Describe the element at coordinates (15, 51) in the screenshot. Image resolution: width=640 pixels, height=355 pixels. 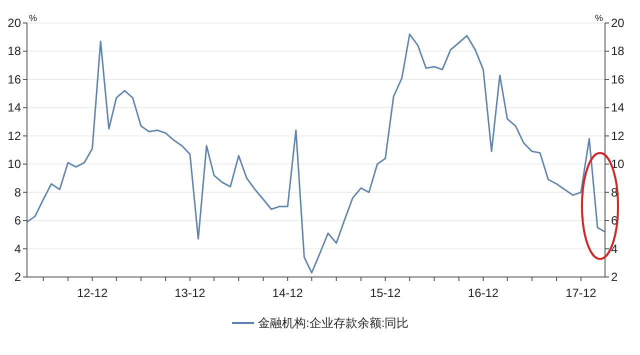
I see `y-tick-label: 18` at that location.